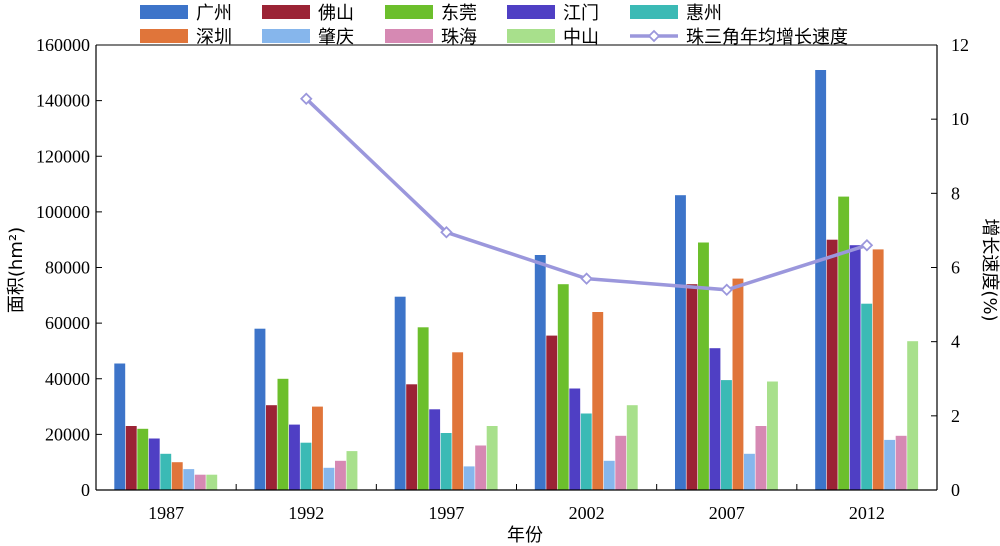  I want to click on bar-惠州-1992, so click(306, 466).